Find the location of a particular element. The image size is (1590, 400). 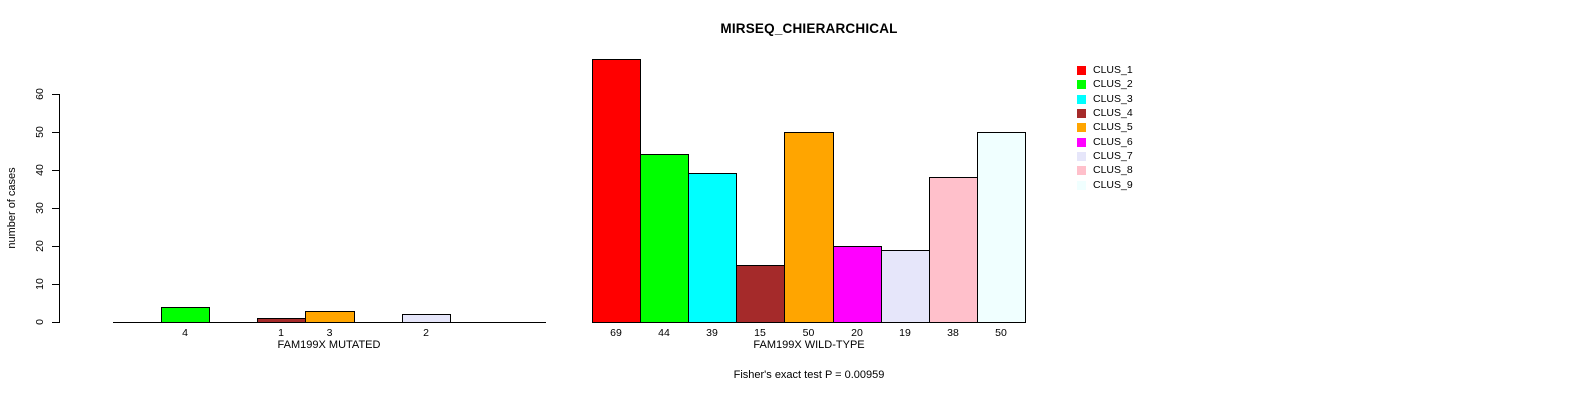

legend-label: CLUS_9 is located at coordinates (1113, 184).